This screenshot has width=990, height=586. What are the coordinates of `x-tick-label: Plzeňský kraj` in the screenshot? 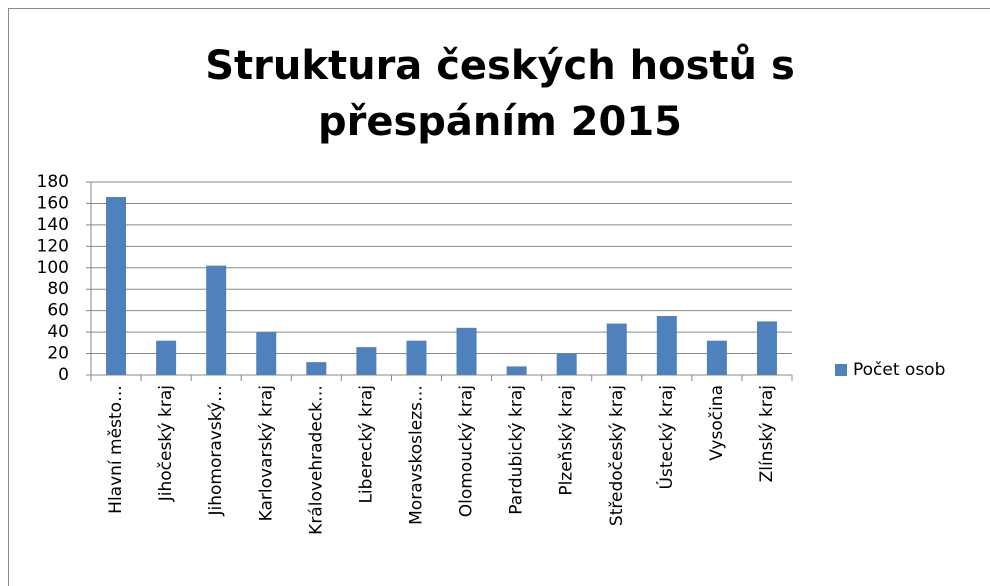 It's located at (567, 440).